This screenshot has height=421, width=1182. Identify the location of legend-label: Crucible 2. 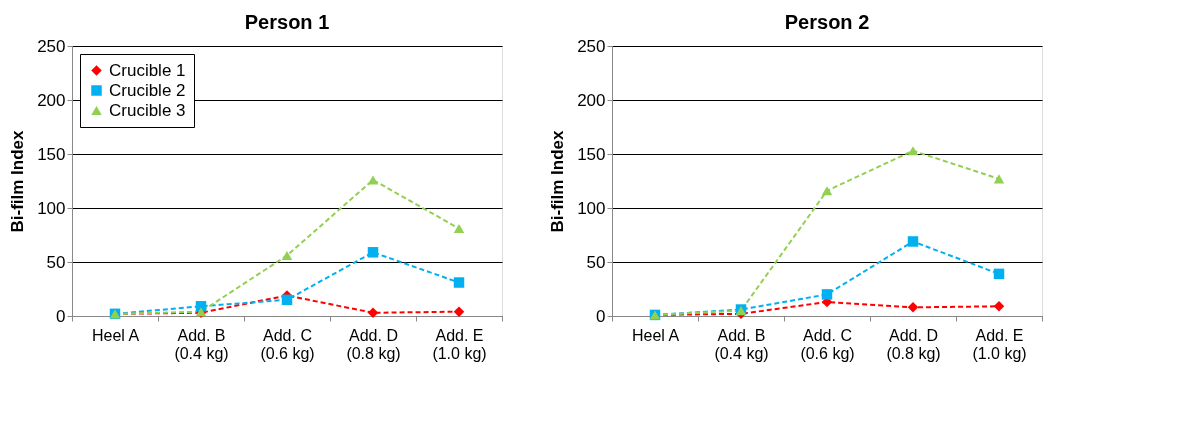
(147, 90).